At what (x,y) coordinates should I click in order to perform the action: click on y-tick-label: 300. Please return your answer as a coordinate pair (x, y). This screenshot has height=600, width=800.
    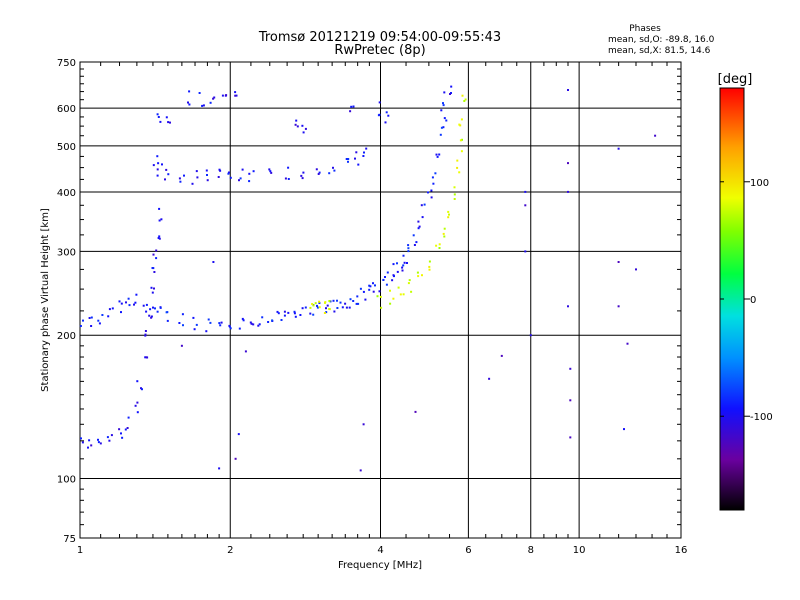
    Looking at the image, I should click on (66, 252).